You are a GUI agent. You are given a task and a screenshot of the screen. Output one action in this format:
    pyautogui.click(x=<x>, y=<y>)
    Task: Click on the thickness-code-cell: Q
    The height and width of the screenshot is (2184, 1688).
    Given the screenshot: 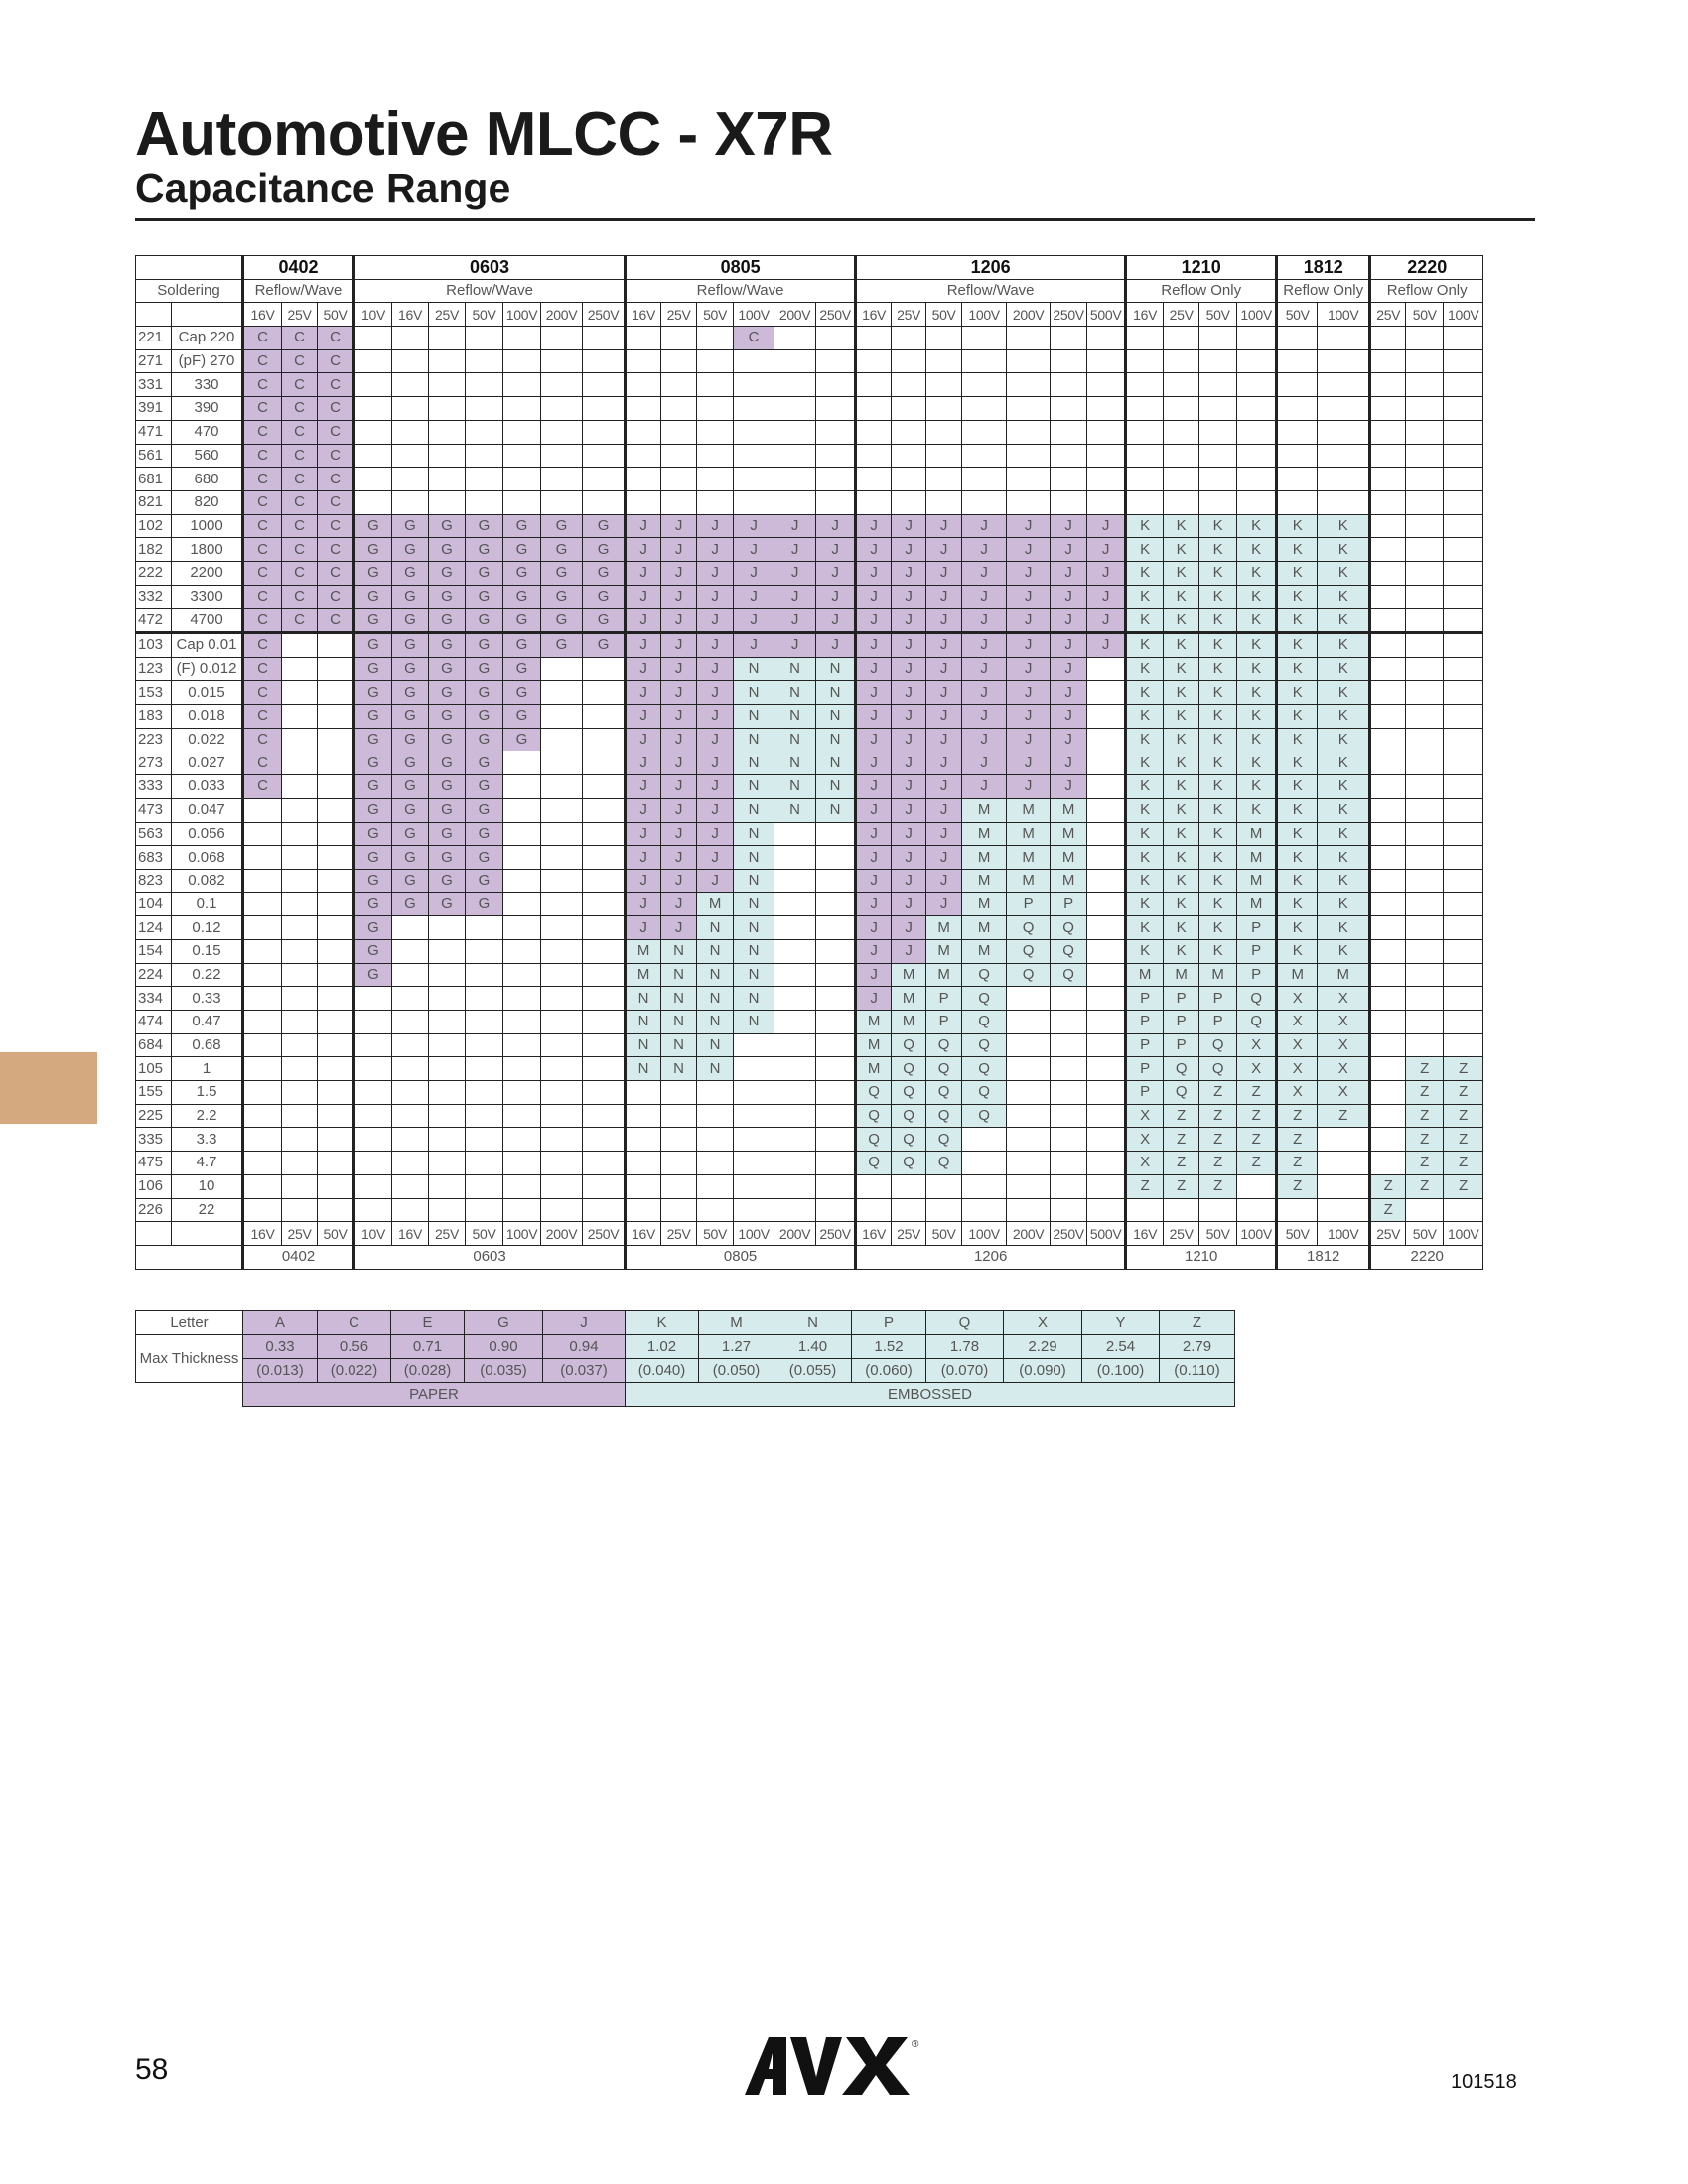 What is the action you would take?
    pyautogui.click(x=1029, y=975)
    